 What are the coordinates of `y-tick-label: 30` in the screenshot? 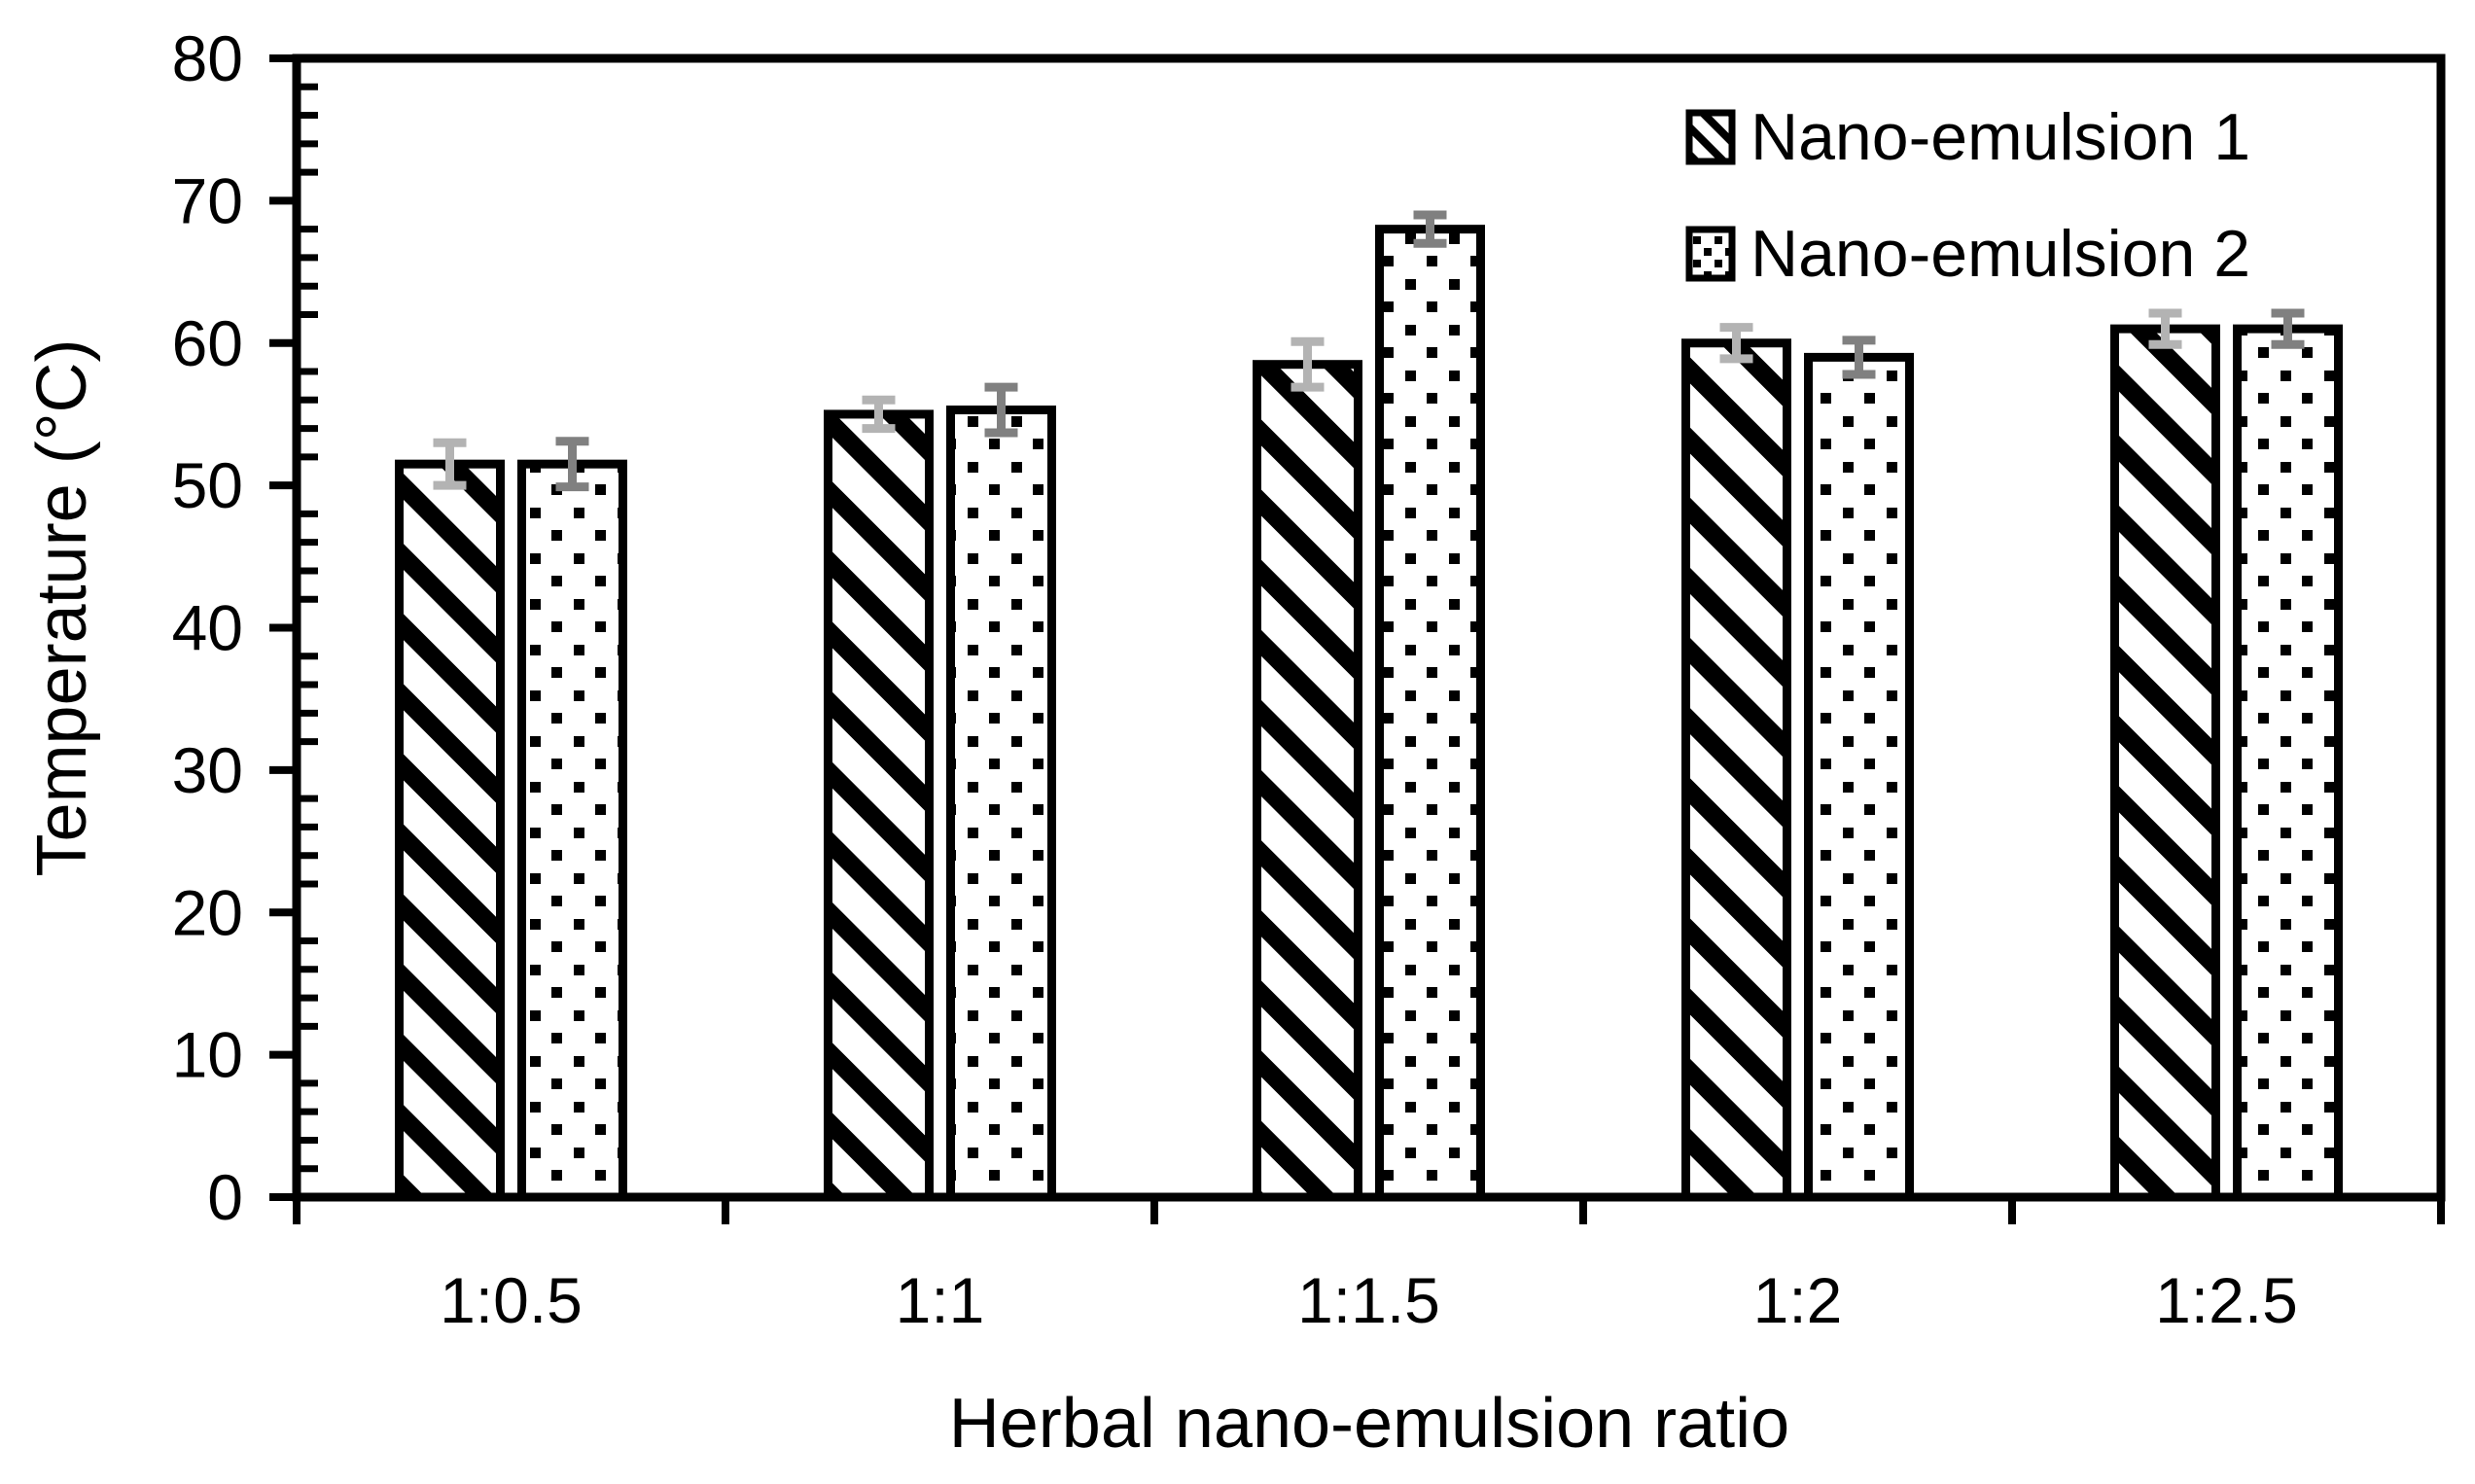 It's located at (207, 770).